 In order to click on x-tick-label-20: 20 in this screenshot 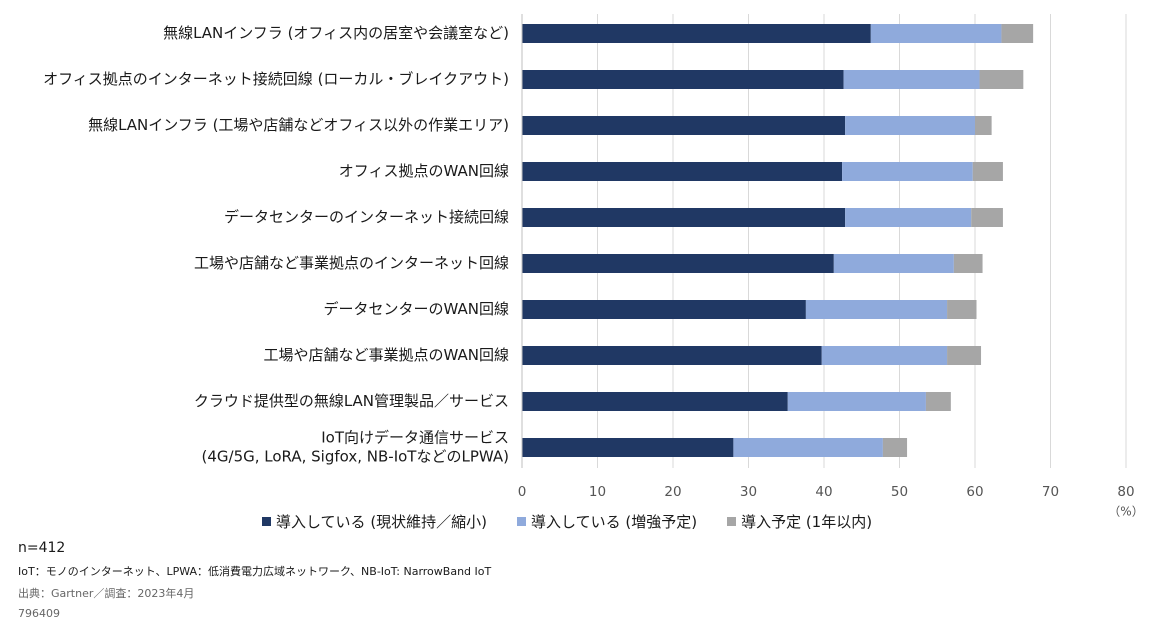, I will do `click(672, 492)`.